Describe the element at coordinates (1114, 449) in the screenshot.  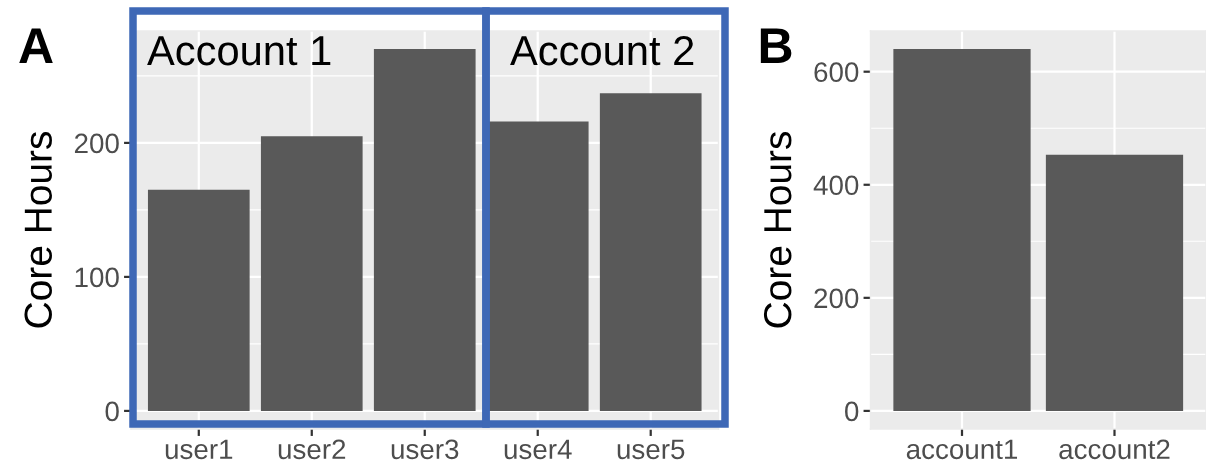
I see `x-tick-label: account2` at that location.